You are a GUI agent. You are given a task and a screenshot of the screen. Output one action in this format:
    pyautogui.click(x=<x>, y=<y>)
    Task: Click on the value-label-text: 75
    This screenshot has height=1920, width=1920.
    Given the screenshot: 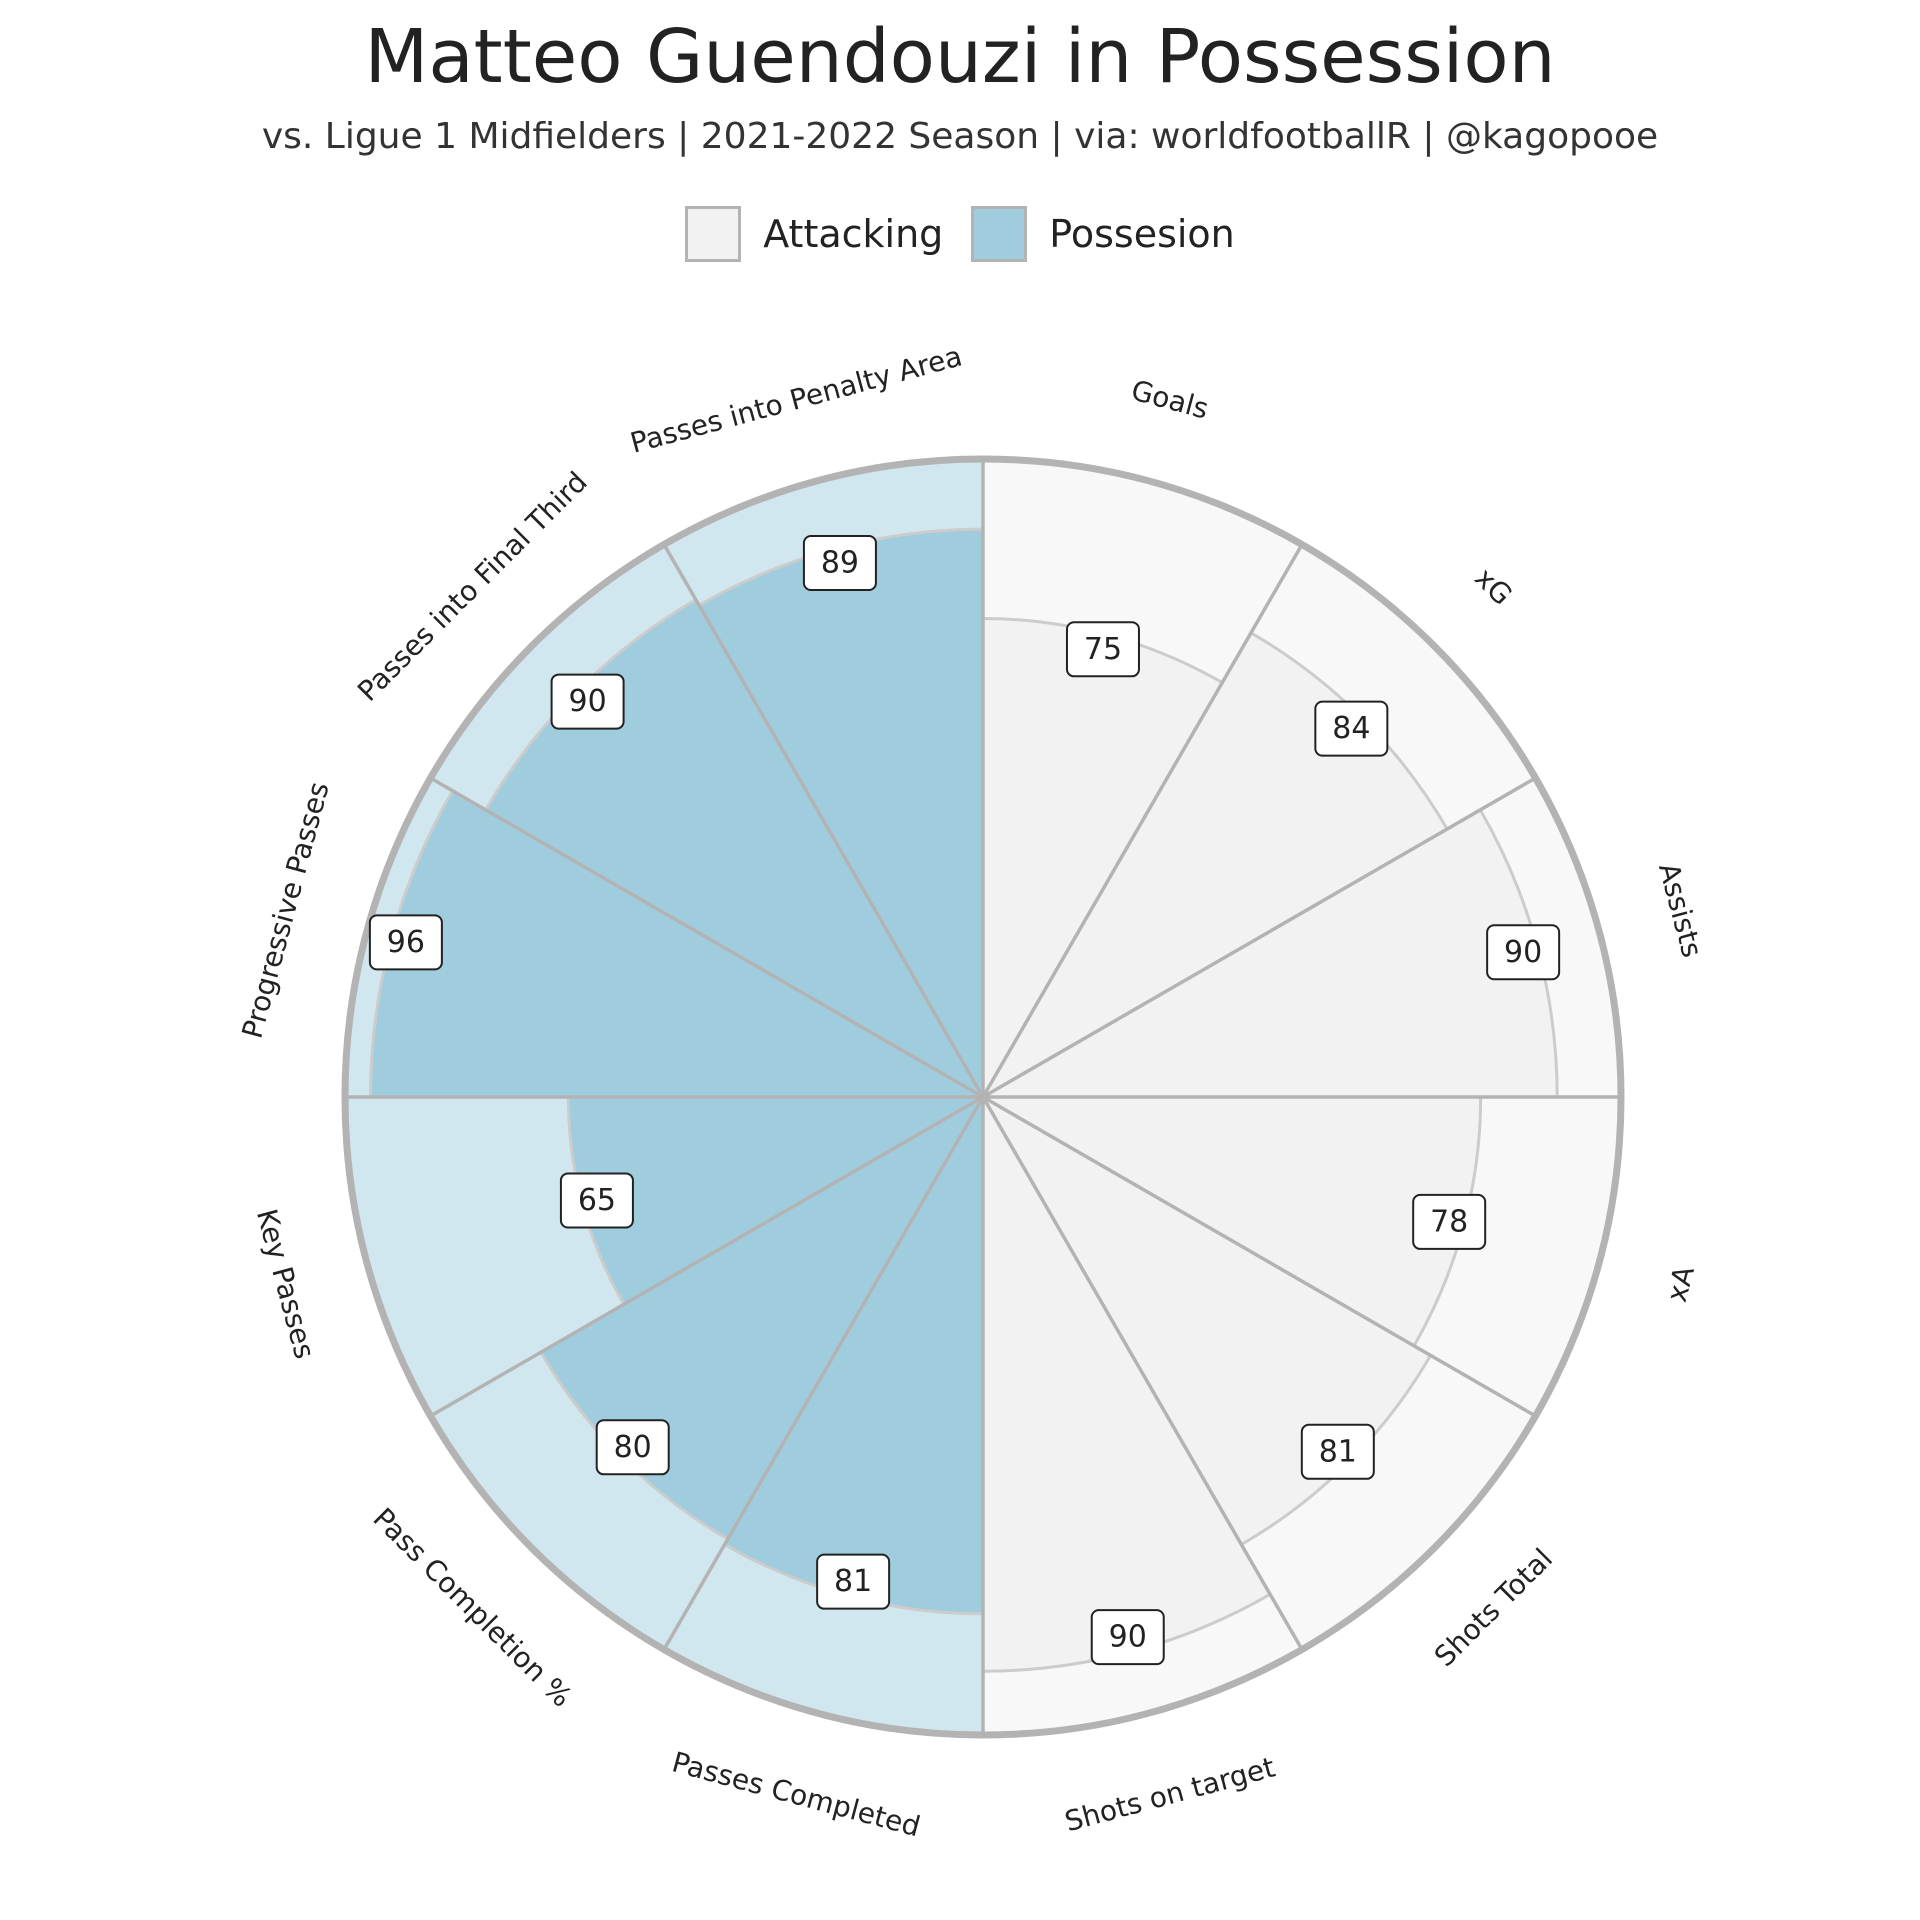 What is the action you would take?
    pyautogui.click(x=1103, y=649)
    